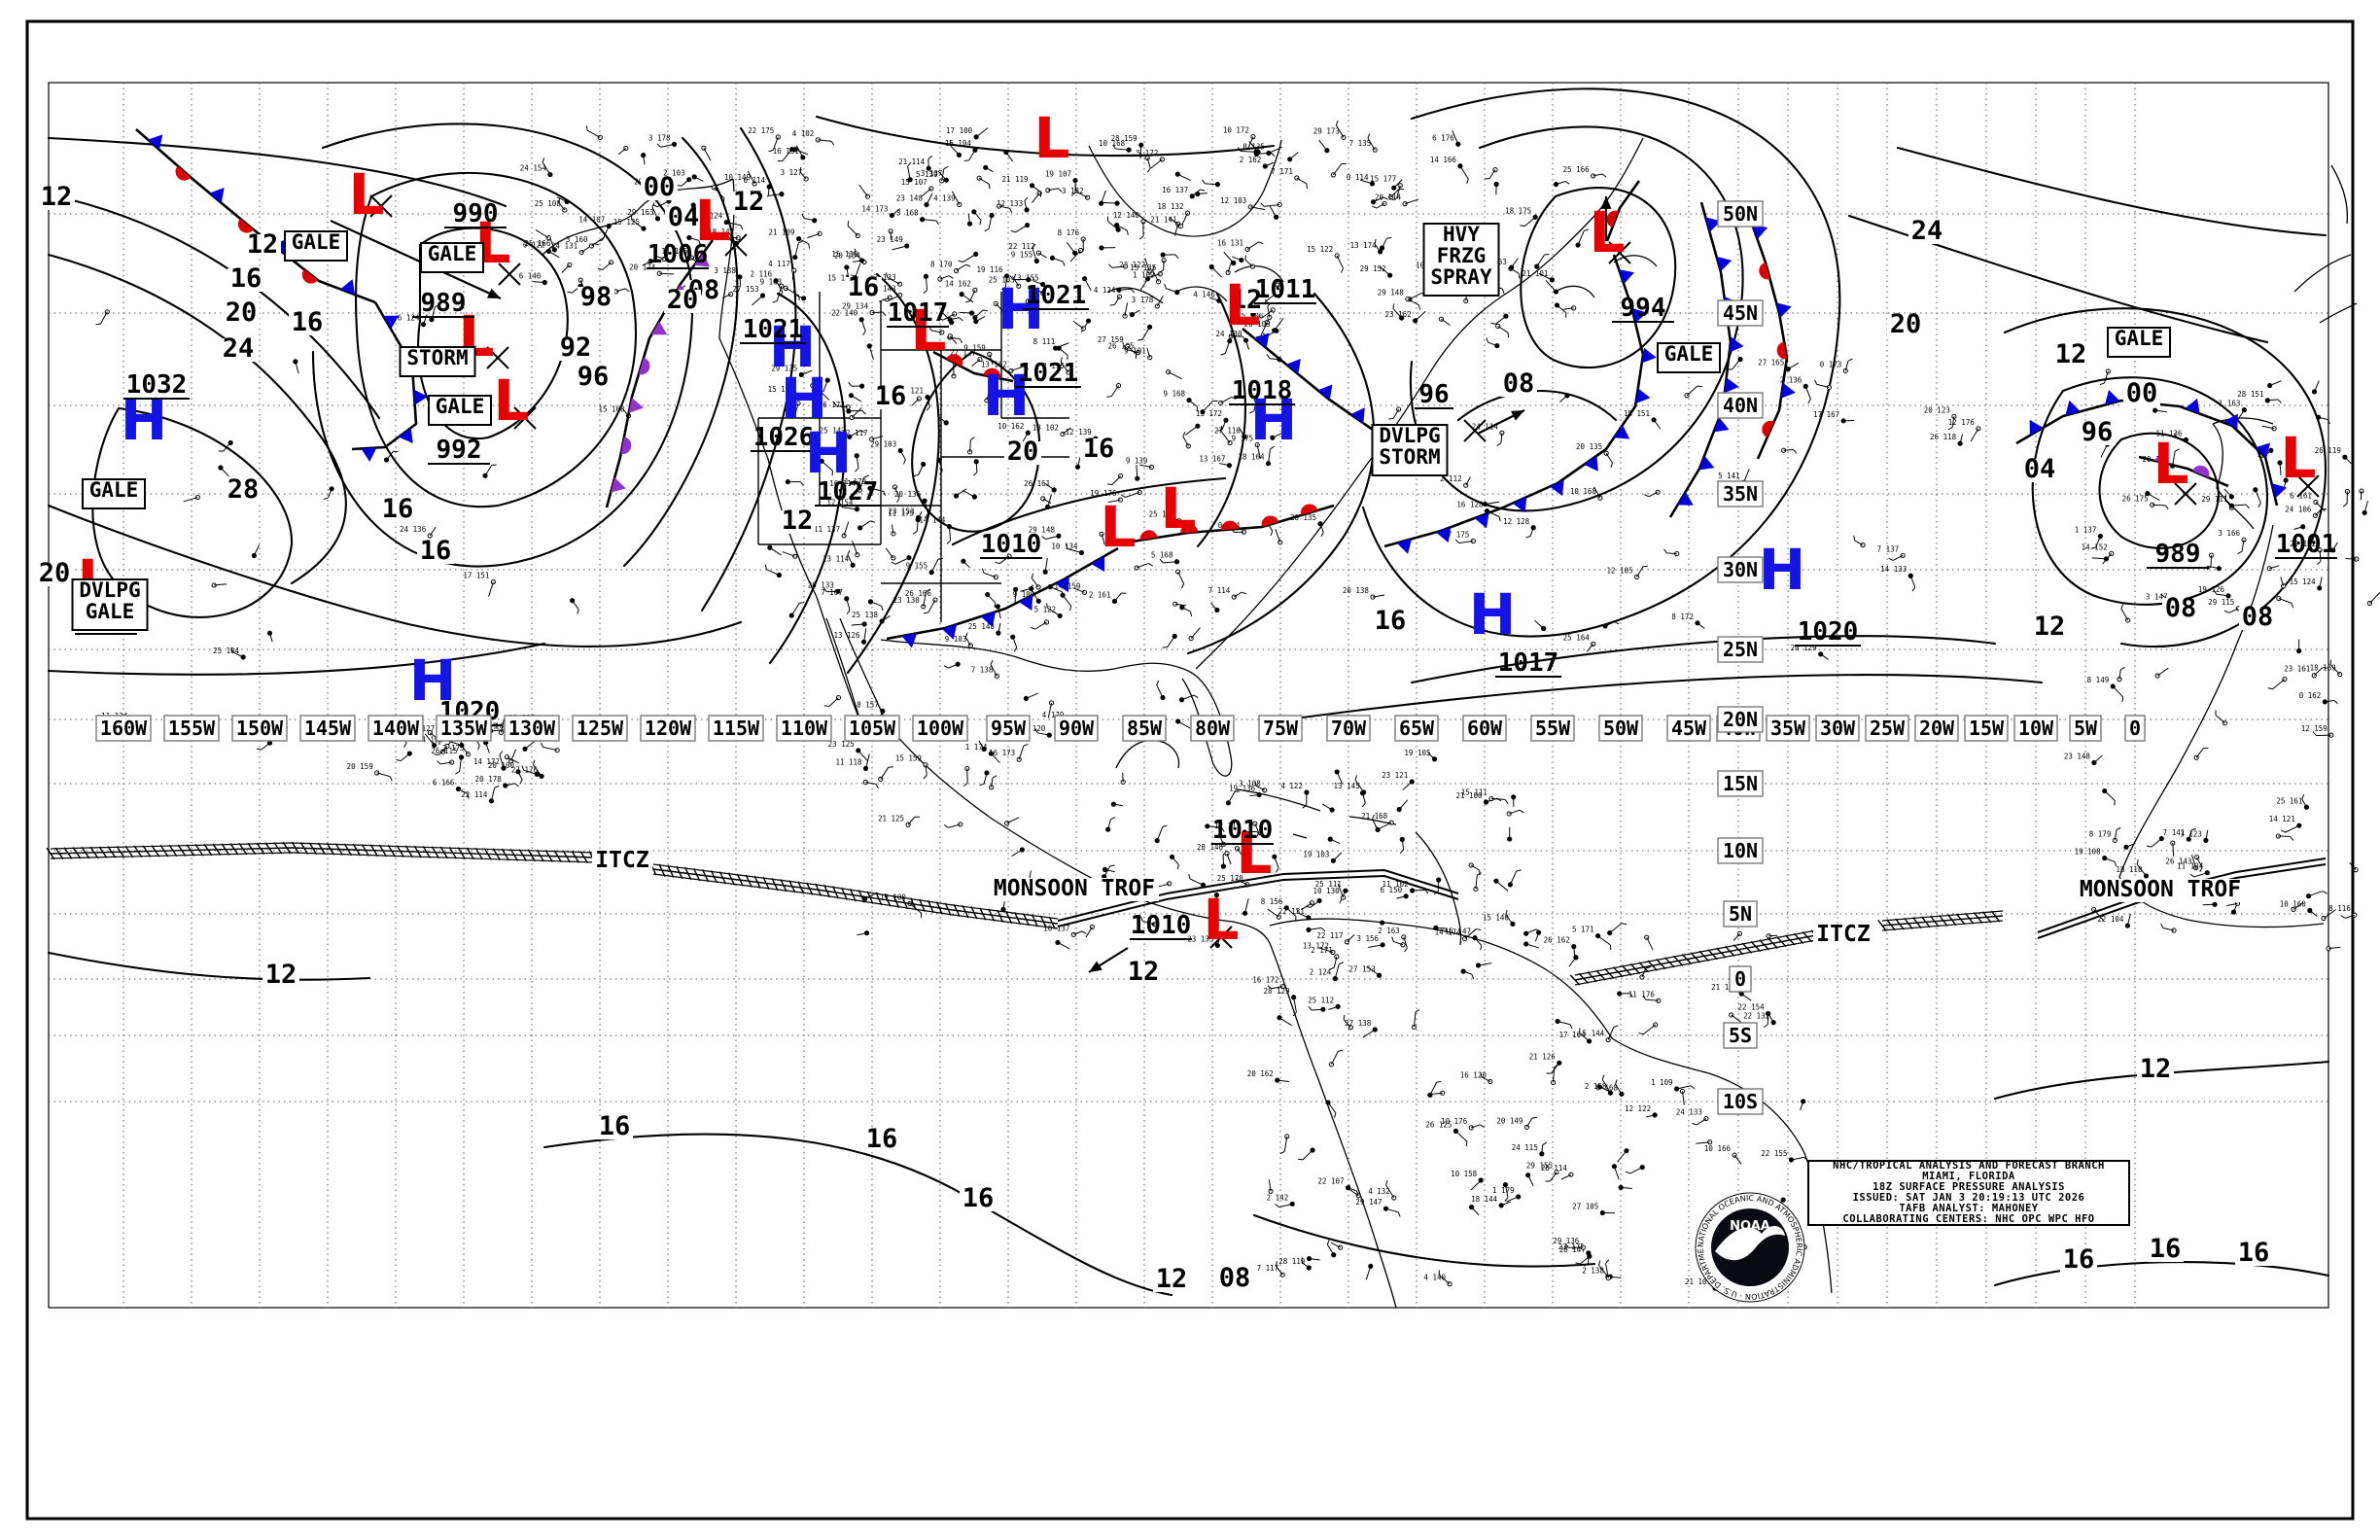 This screenshot has height=1540, width=2380. Describe the element at coordinates (2328, 450) in the screenshot. I see `svg-text: 26 119` at that location.